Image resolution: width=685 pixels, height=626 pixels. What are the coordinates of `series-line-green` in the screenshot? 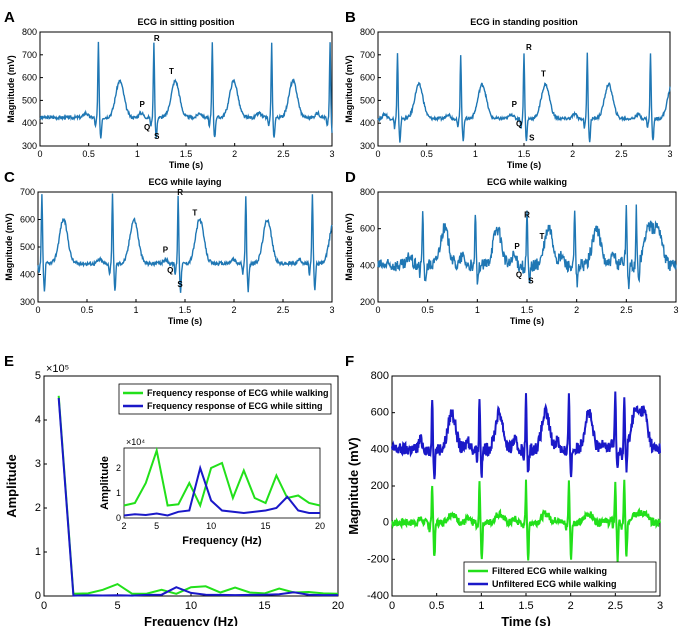 It's located at (526, 521).